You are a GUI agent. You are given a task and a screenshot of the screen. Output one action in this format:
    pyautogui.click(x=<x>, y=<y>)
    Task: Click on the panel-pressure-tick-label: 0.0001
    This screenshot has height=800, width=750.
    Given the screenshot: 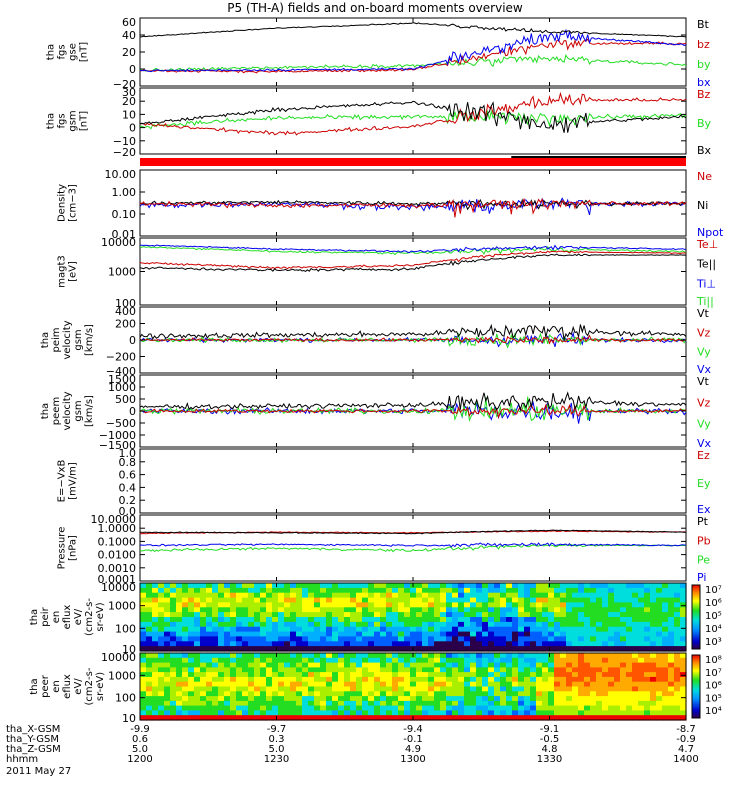 What is the action you would take?
    pyautogui.click(x=117, y=579)
    